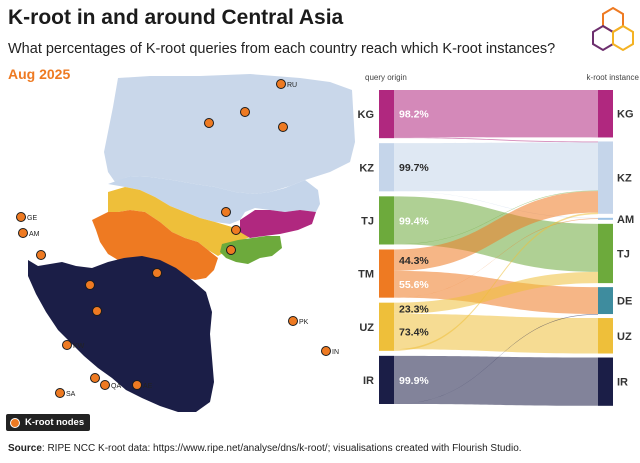 The width and height of the screenshot is (640, 463). I want to click on sankey-target-label-kz: KZ, so click(624, 179).